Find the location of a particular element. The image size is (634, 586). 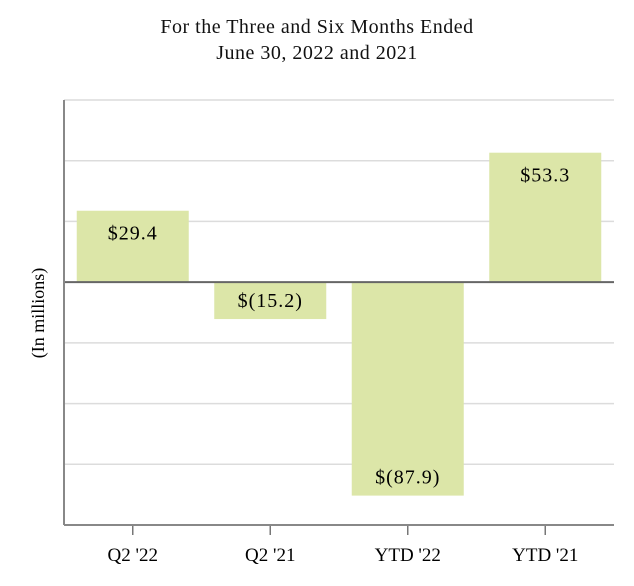

data-label: $53.3 is located at coordinates (545, 176).